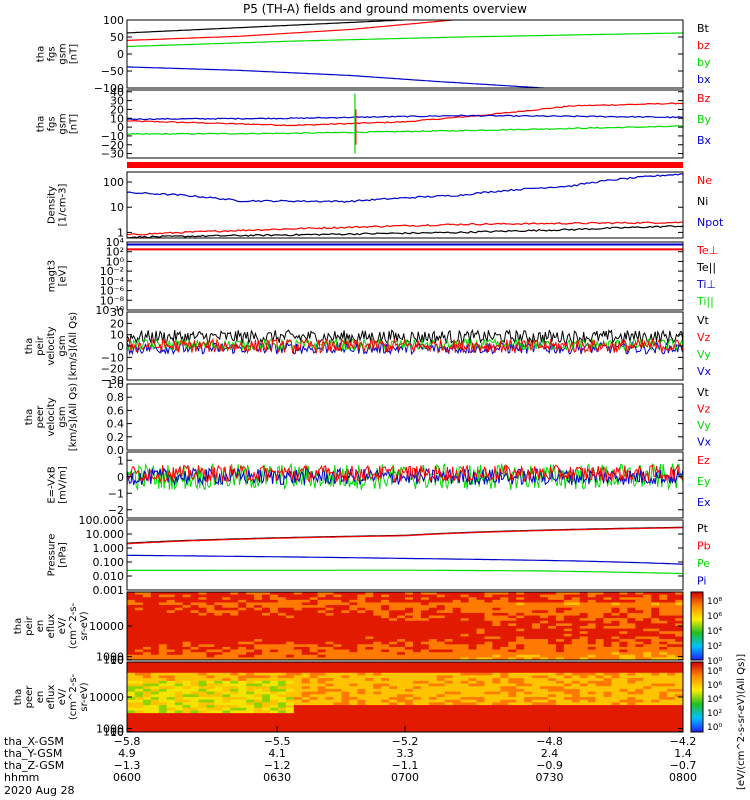 Image resolution: width=750 pixels, height=800 pixels. I want to click on x-axis-row-label: tha_Y-GSM, so click(33, 753).